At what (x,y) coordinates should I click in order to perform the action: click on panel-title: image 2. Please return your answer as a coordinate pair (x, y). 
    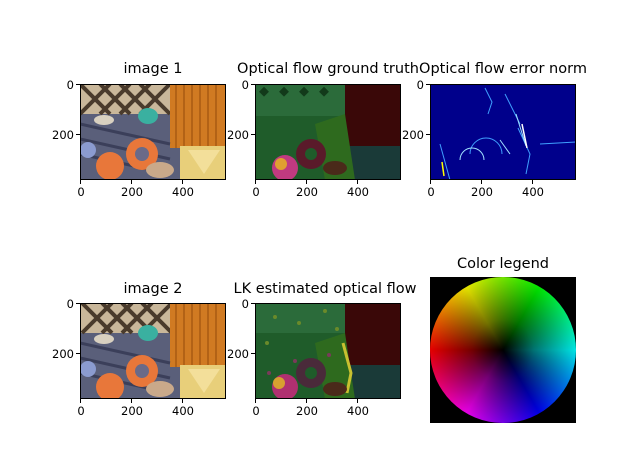
    Looking at the image, I should click on (153, 289).